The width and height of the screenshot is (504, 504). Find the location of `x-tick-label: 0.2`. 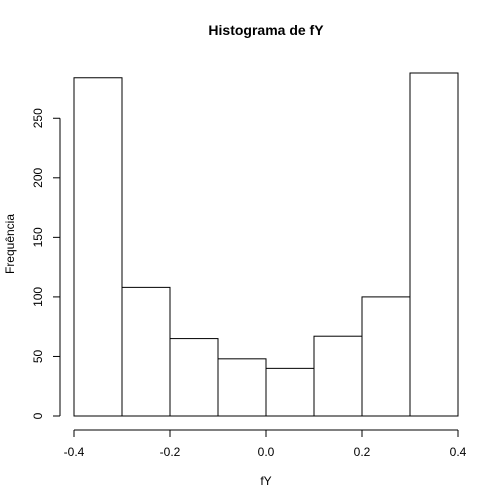

x-tick-label: 0.2 is located at coordinates (362, 452).